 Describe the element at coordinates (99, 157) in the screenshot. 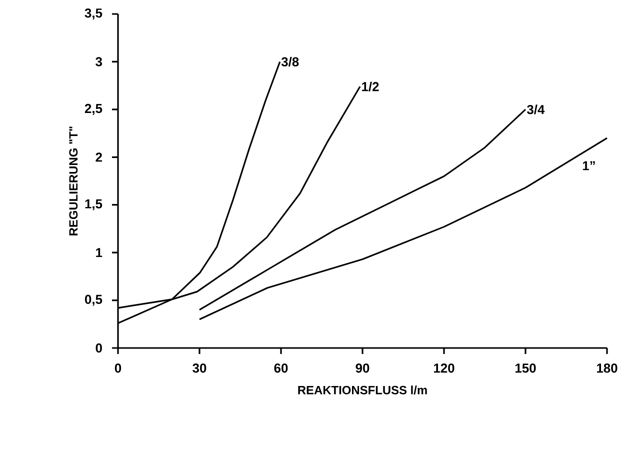

I see `y-tick-label: 2` at that location.